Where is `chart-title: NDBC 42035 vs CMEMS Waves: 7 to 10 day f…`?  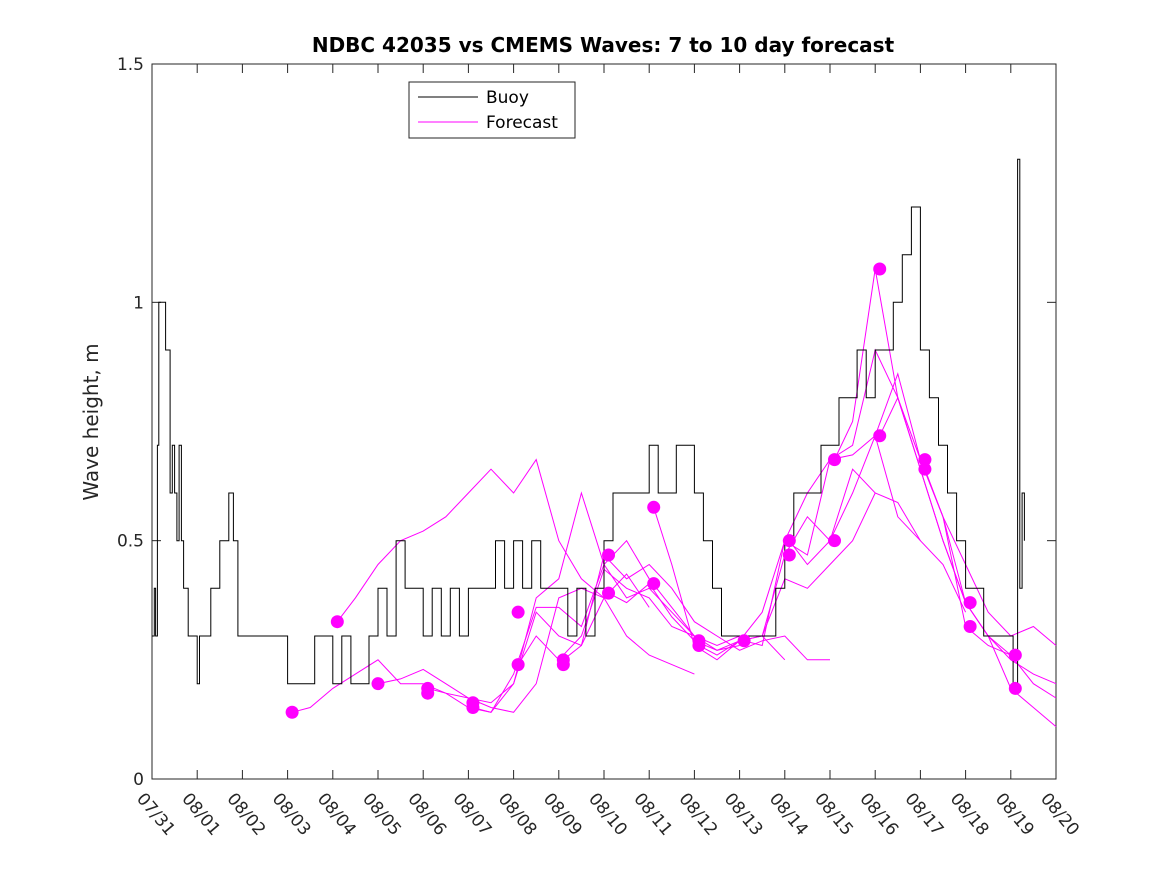
chart-title: NDBC 42035 vs CMEMS Waves: 7 to 10 day f… is located at coordinates (603, 45).